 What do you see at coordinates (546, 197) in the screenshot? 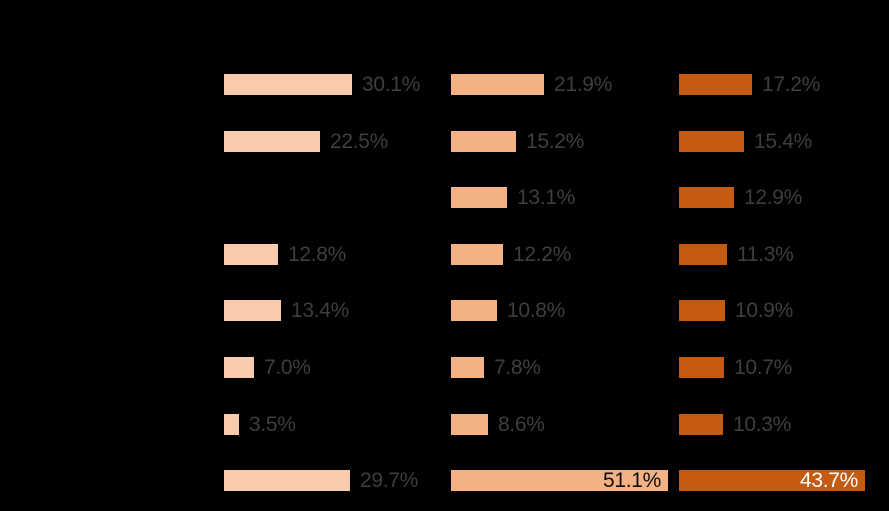
I see `bar-value-label: 13.1%` at bounding box center [546, 197].